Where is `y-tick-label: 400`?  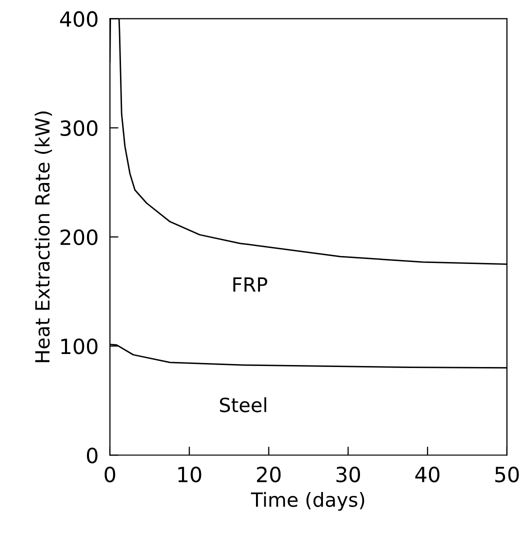
y-tick-label: 400 is located at coordinates (79, 19).